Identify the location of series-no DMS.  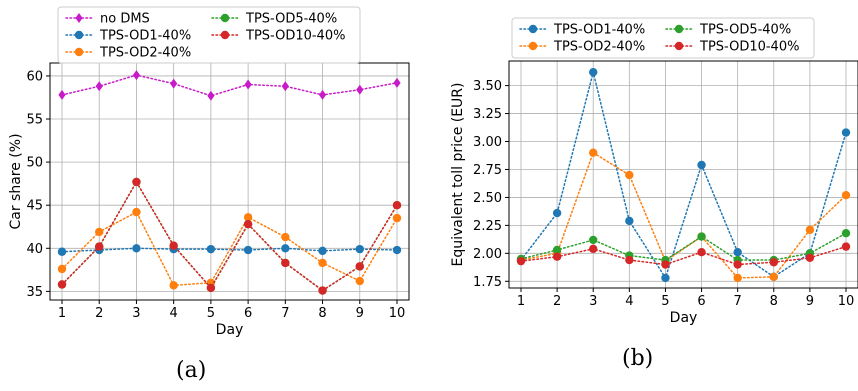
(229, 85).